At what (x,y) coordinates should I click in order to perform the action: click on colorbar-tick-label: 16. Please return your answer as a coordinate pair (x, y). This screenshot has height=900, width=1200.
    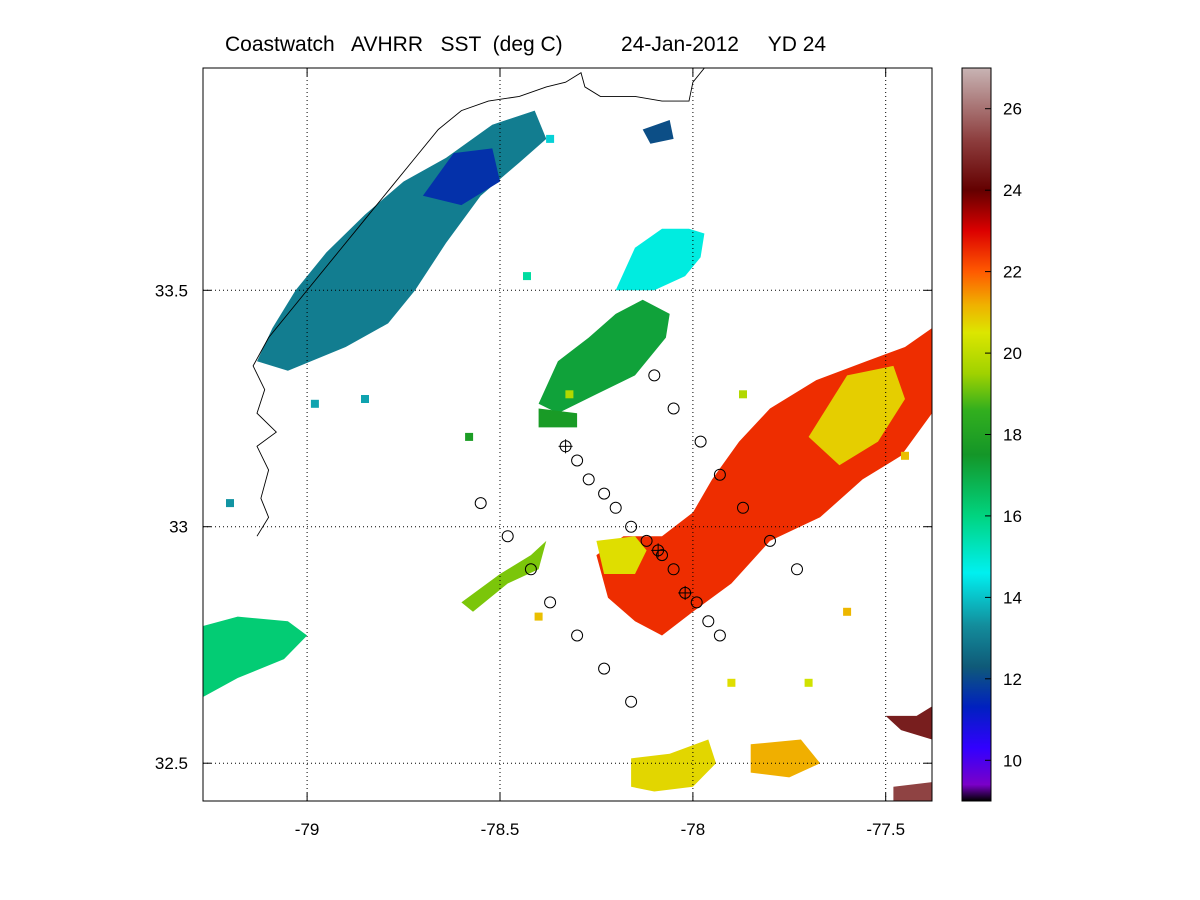
    Looking at the image, I should click on (1012, 516).